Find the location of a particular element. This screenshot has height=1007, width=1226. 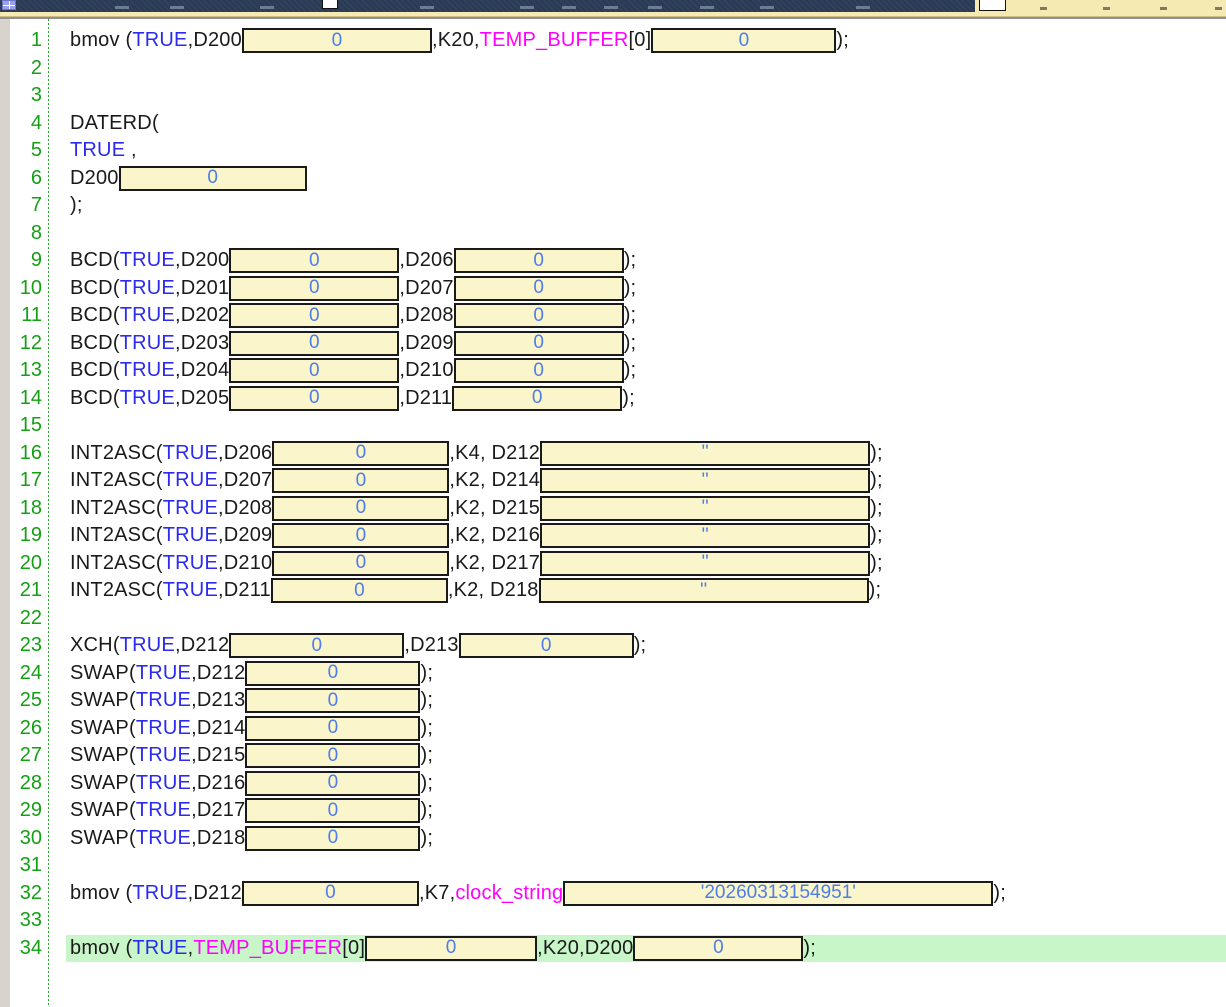

code-line-content: INT2ASC(TRUE ,D207 0 ,K2, D214 ''); is located at coordinates (646, 481).